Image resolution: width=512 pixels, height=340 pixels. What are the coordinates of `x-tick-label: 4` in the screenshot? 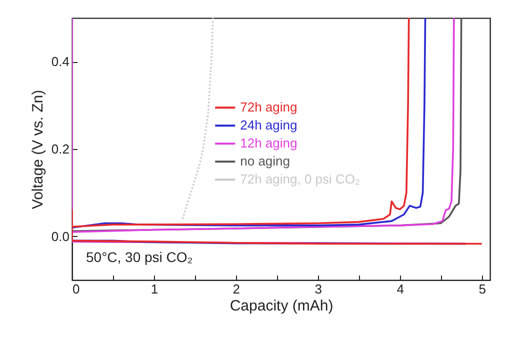 It's located at (400, 289).